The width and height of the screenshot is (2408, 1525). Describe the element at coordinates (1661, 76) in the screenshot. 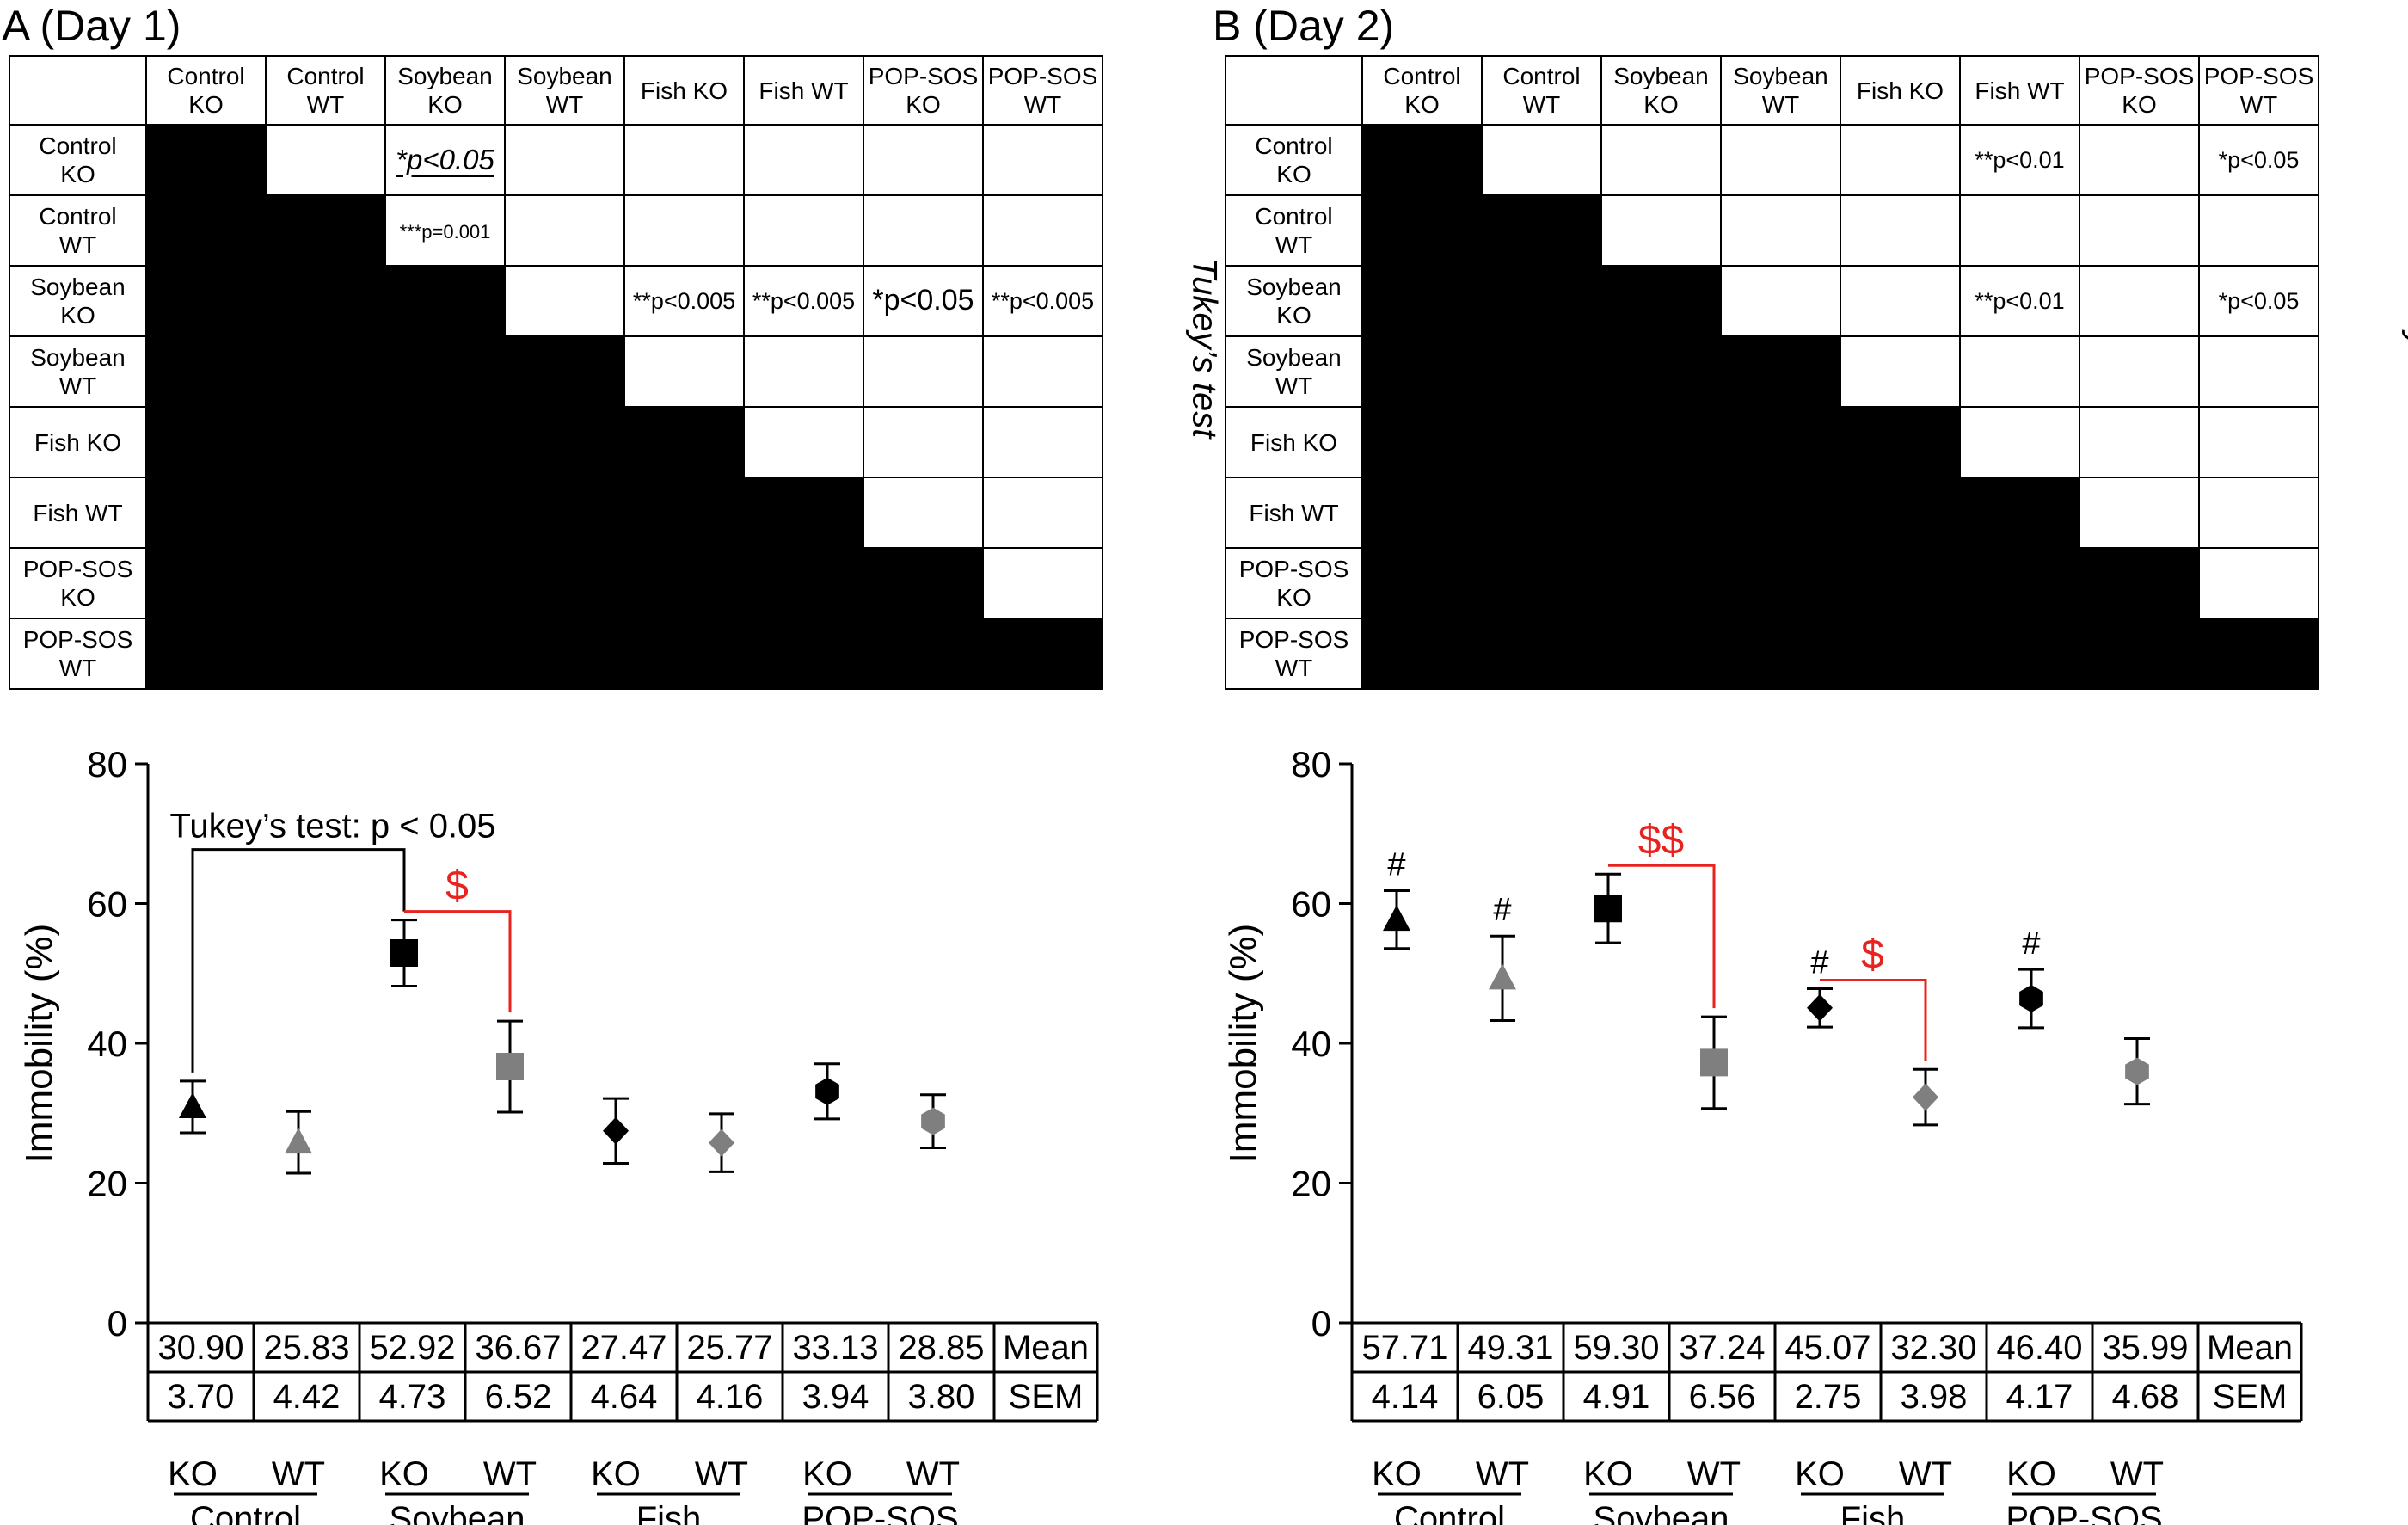

I see `matrix-col-header-line: Soybean` at that location.